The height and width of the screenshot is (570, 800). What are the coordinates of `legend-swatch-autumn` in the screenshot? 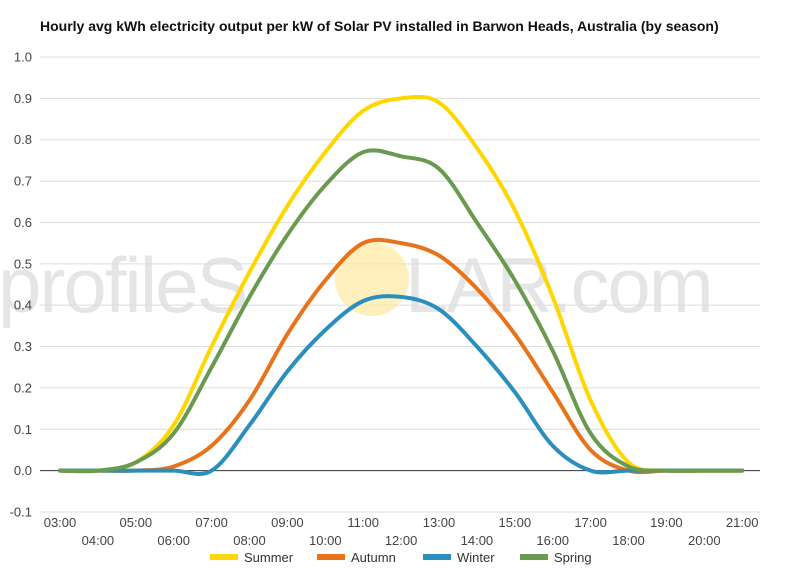 It's located at (331, 557).